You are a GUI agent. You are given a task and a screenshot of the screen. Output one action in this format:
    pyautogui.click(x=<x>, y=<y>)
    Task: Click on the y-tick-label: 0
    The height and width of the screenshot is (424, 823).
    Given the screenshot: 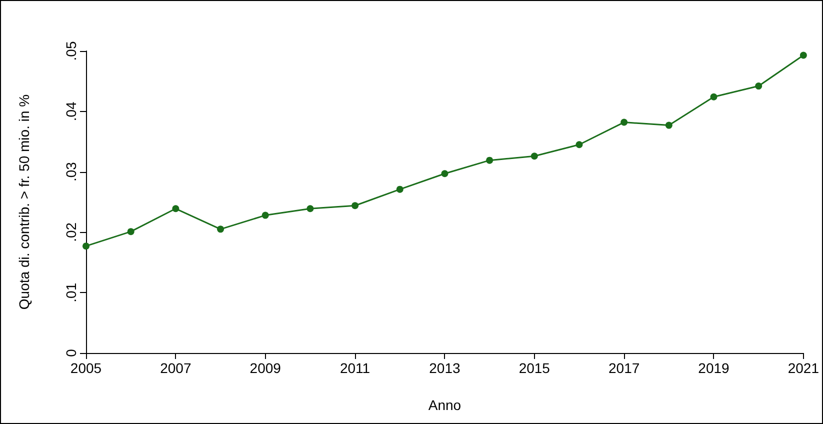 What is the action you would take?
    pyautogui.click(x=71, y=352)
    